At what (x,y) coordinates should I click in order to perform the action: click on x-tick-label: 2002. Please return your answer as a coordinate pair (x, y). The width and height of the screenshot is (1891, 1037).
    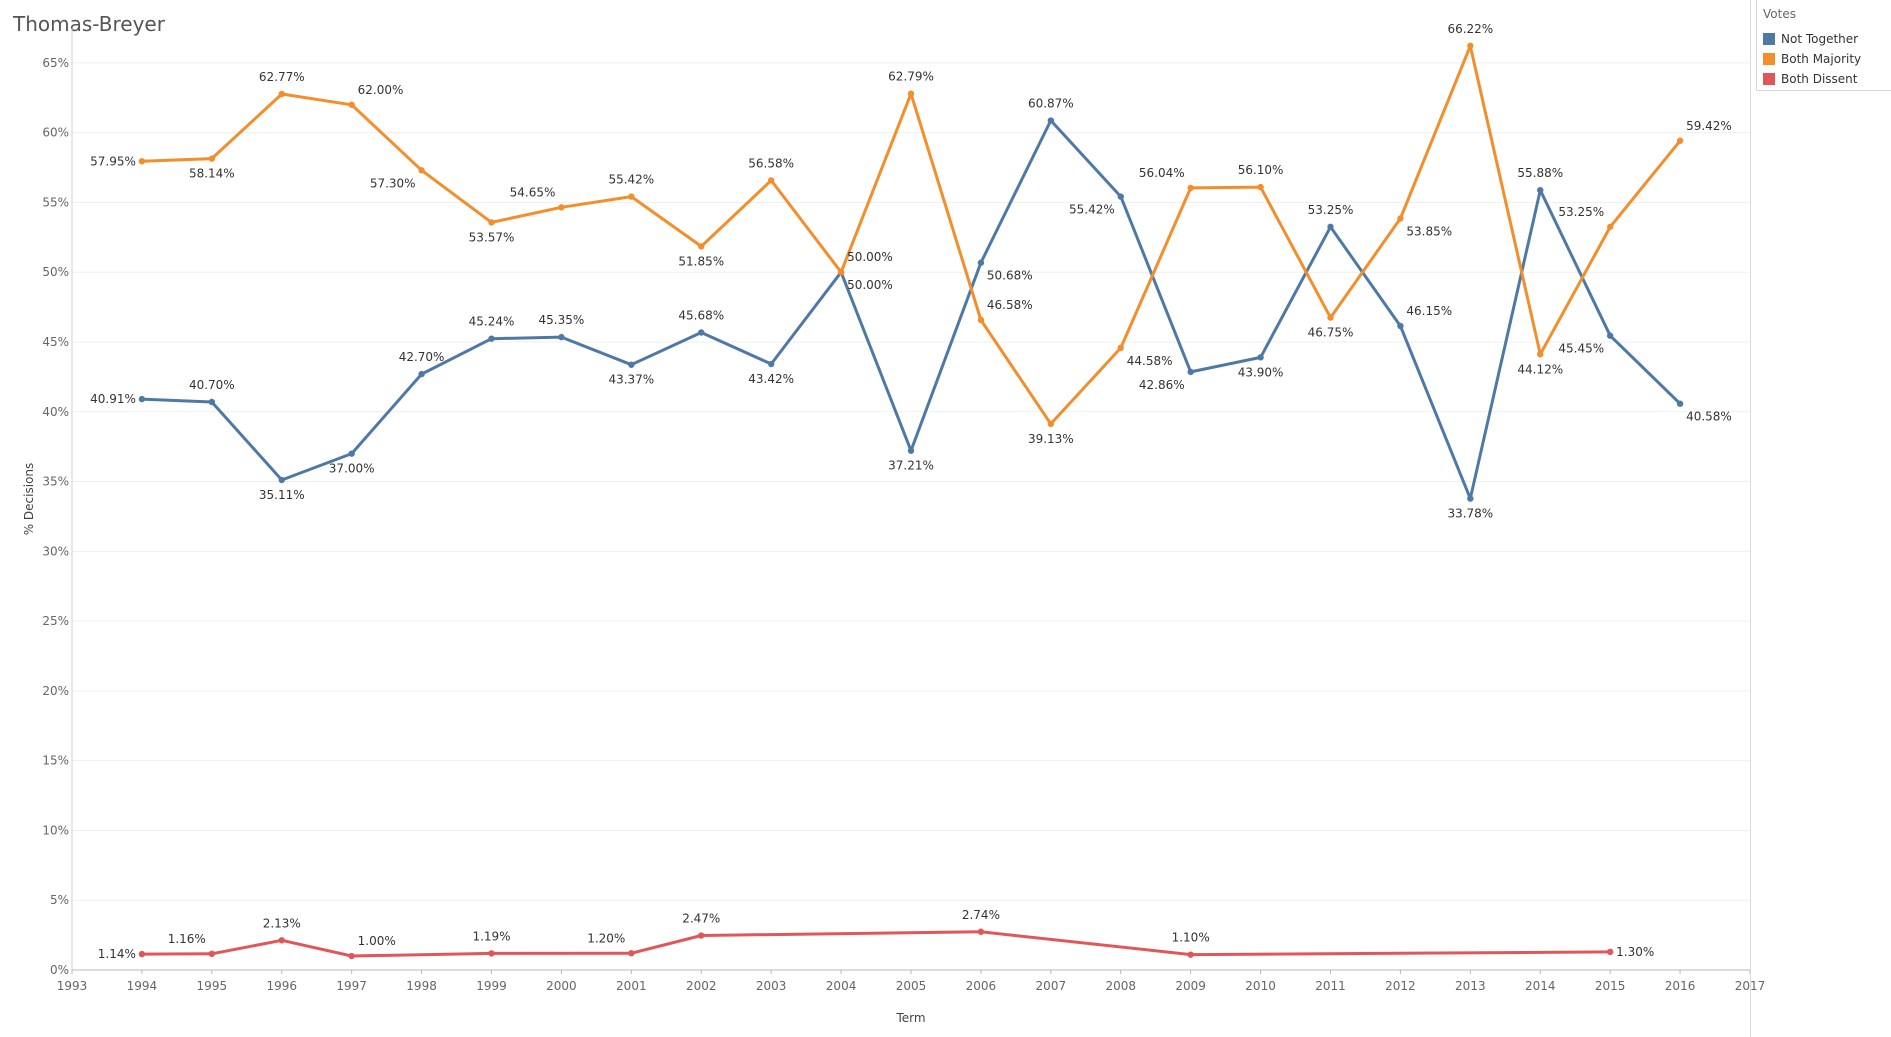
    Looking at the image, I should click on (701, 986).